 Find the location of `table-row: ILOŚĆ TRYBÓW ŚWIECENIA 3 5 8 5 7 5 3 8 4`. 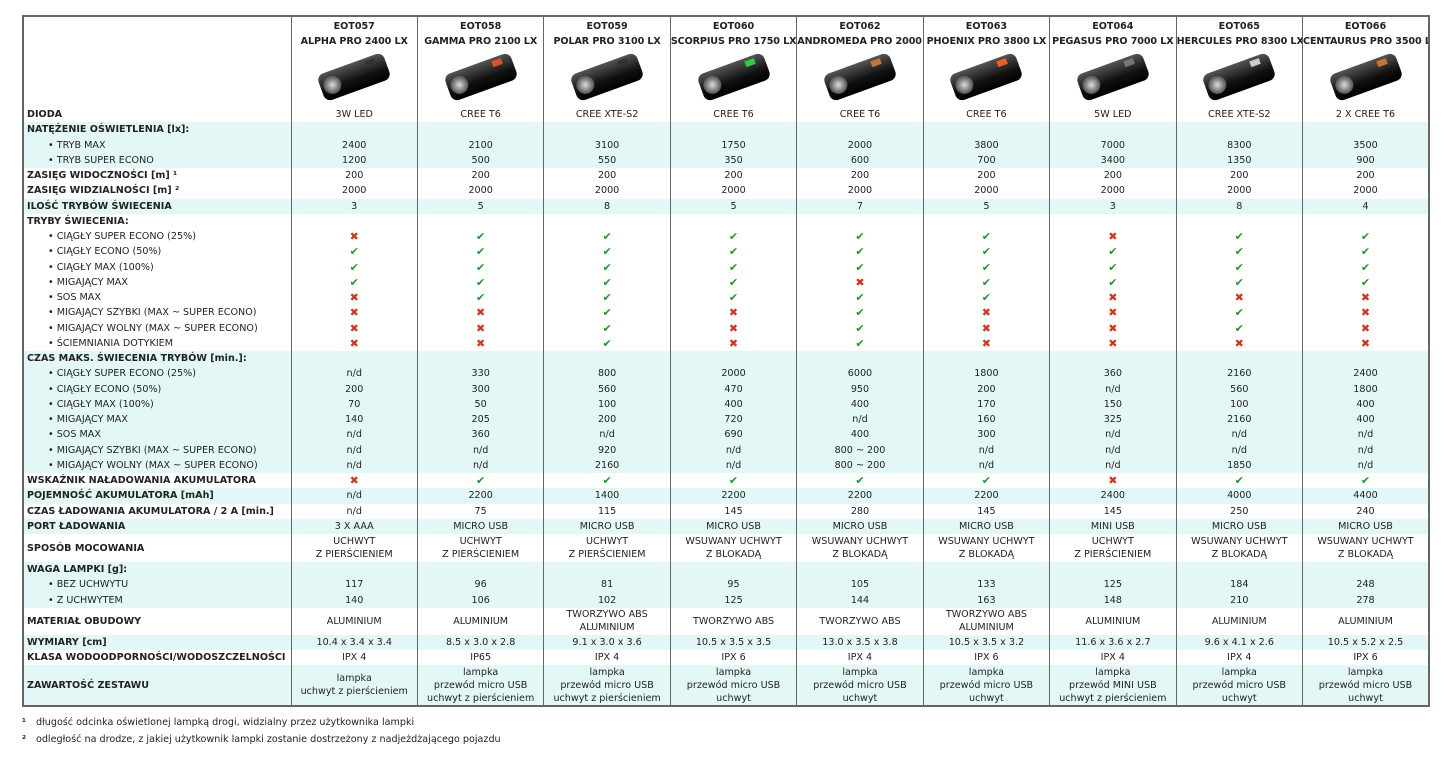

table-row: ILOŚĆ TRYBÓW ŚWIECENIA 3 5 8 5 7 5 3 8 4 is located at coordinates (726, 206).